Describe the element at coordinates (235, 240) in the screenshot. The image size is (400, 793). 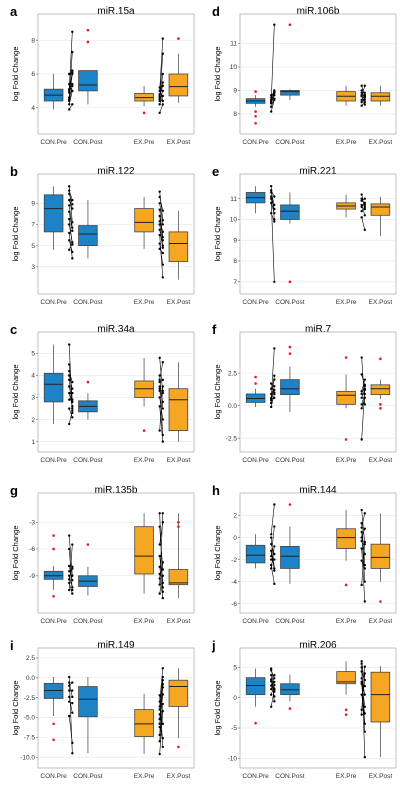
I see `y-tick-label: 9` at that location.